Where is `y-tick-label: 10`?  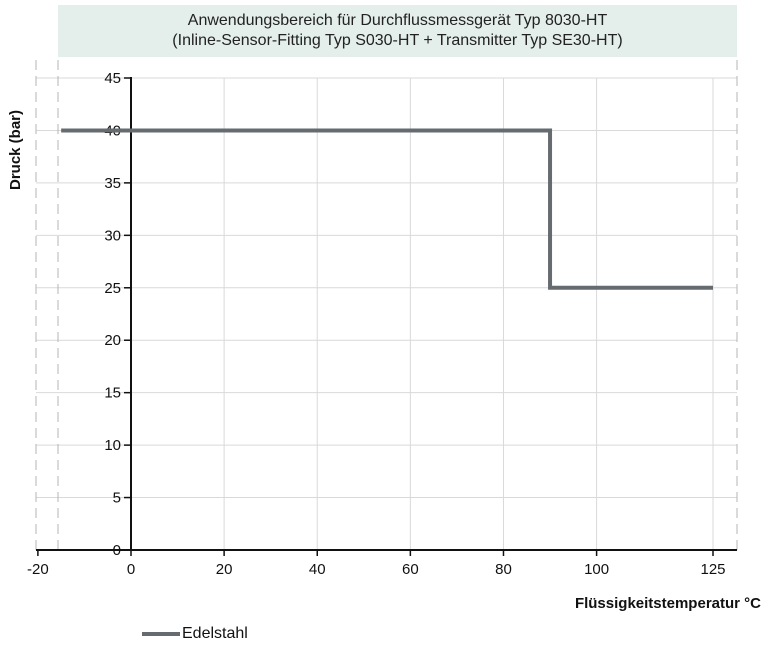 y-tick-label: 10 is located at coordinates (112, 445).